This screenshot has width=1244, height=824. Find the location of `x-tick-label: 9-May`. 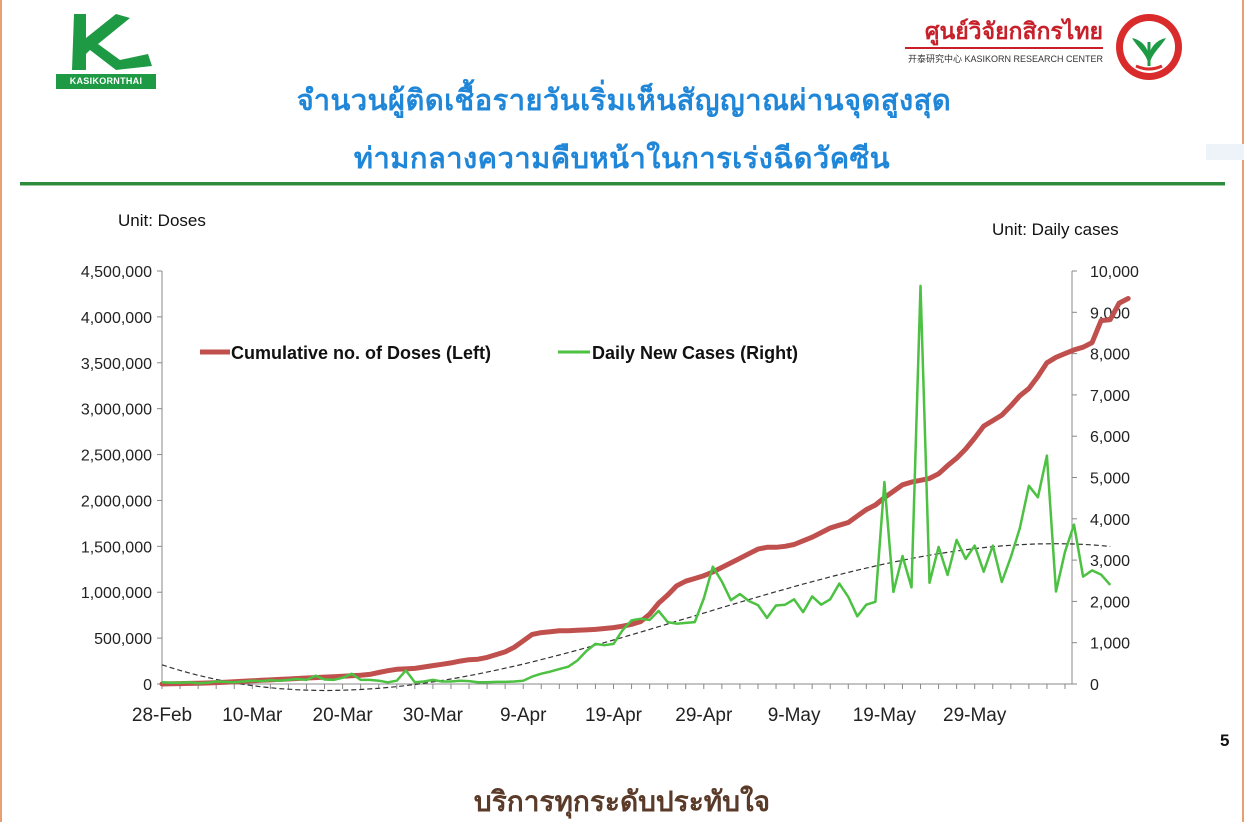

x-tick-label: 9-May is located at coordinates (794, 715).